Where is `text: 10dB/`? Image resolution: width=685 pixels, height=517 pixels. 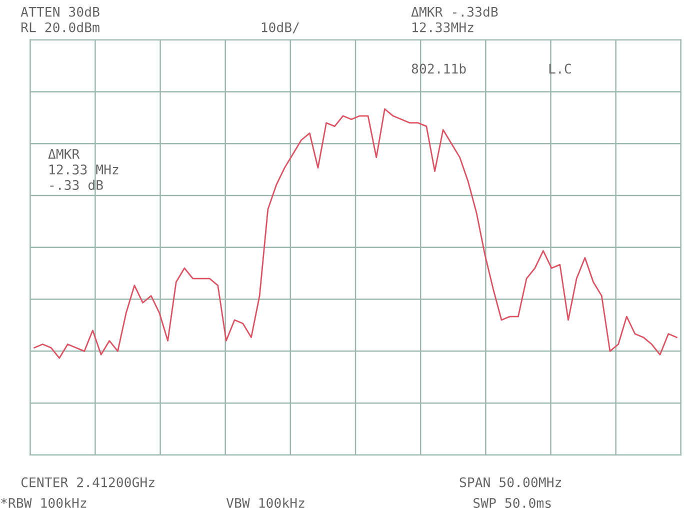 text: 10dB/ is located at coordinates (281, 28).